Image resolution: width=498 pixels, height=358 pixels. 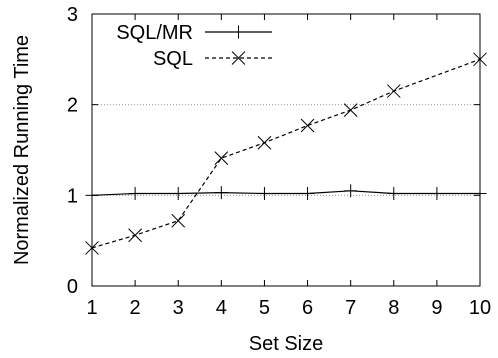 What do you see at coordinates (72, 15) in the screenshot?
I see `y-tick-label: 3` at bounding box center [72, 15].